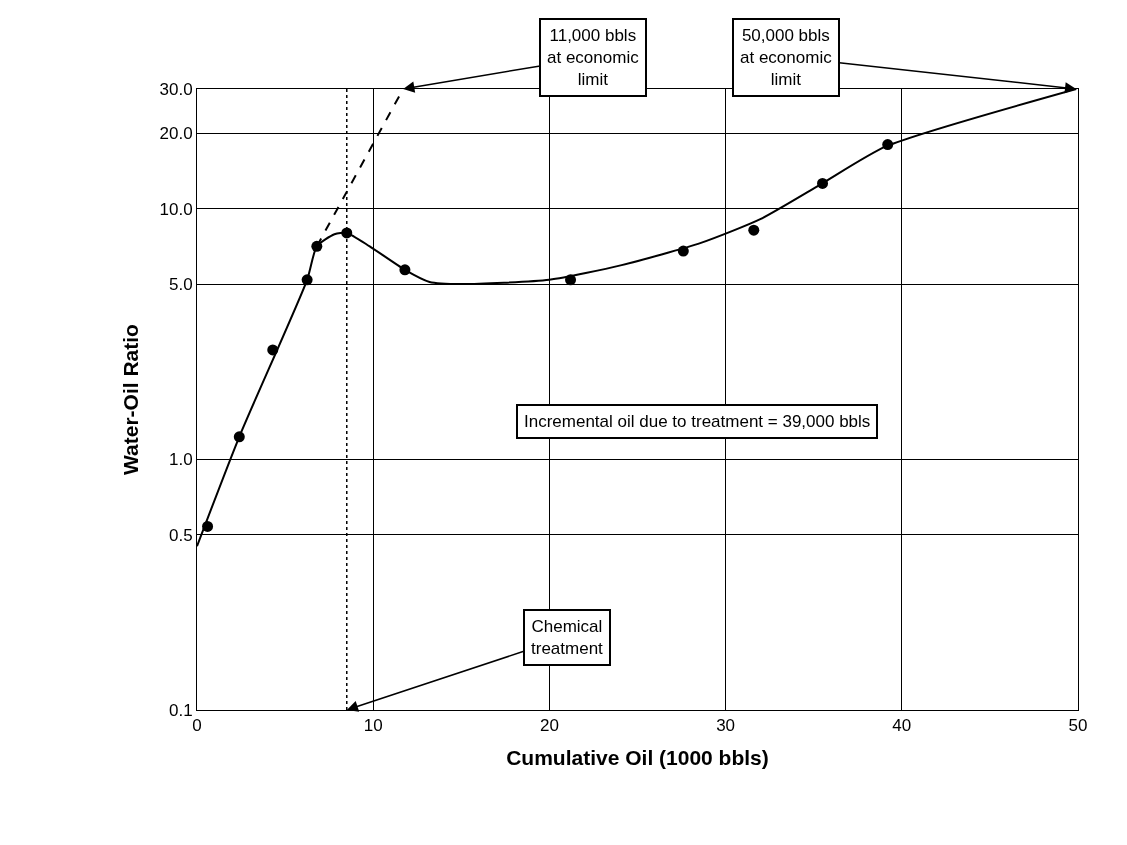 The height and width of the screenshot is (845, 1127). Describe the element at coordinates (176, 89) in the screenshot. I see `y-tick-label: 30.0` at that location.